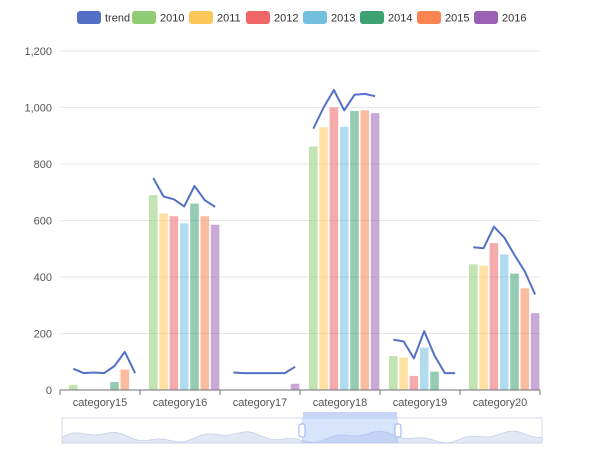  Describe the element at coordinates (104, 362) in the screenshot. I see `trend-line-category15` at that location.